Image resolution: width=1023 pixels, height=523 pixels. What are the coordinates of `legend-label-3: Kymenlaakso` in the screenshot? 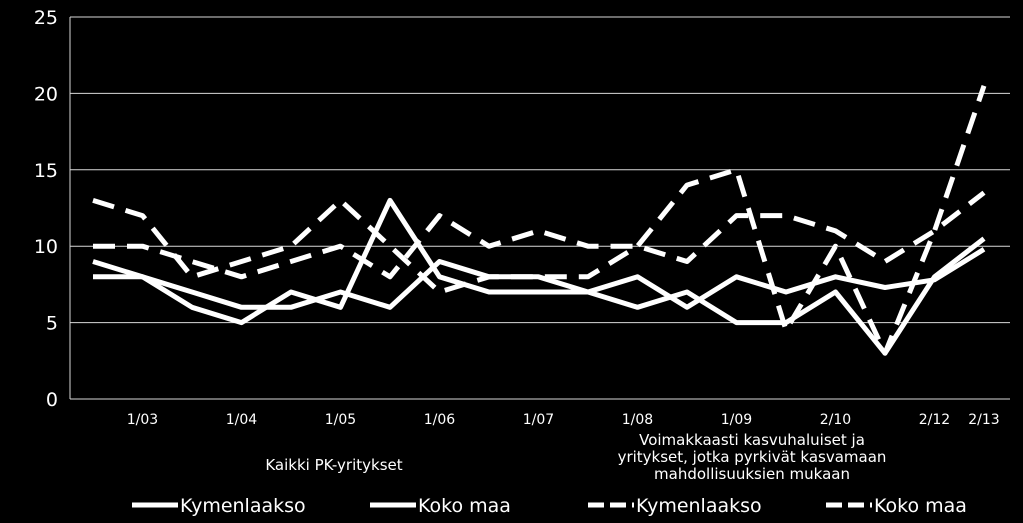 It's located at (699, 506).